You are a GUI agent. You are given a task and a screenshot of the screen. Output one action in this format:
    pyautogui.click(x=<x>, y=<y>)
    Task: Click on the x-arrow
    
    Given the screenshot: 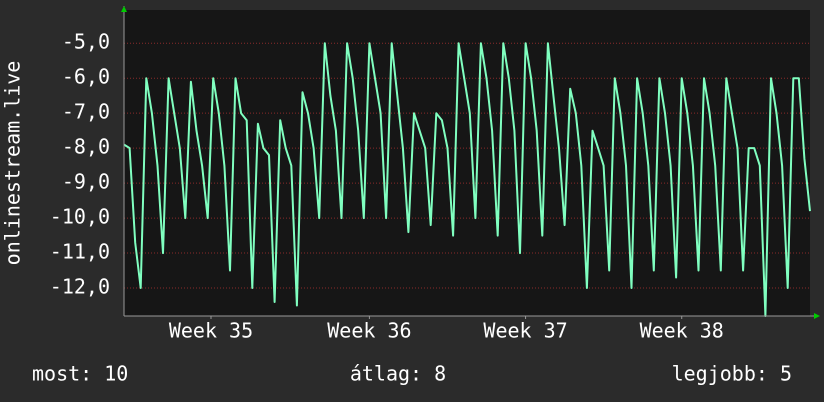 What is the action you would take?
    pyautogui.click(x=817, y=316)
    